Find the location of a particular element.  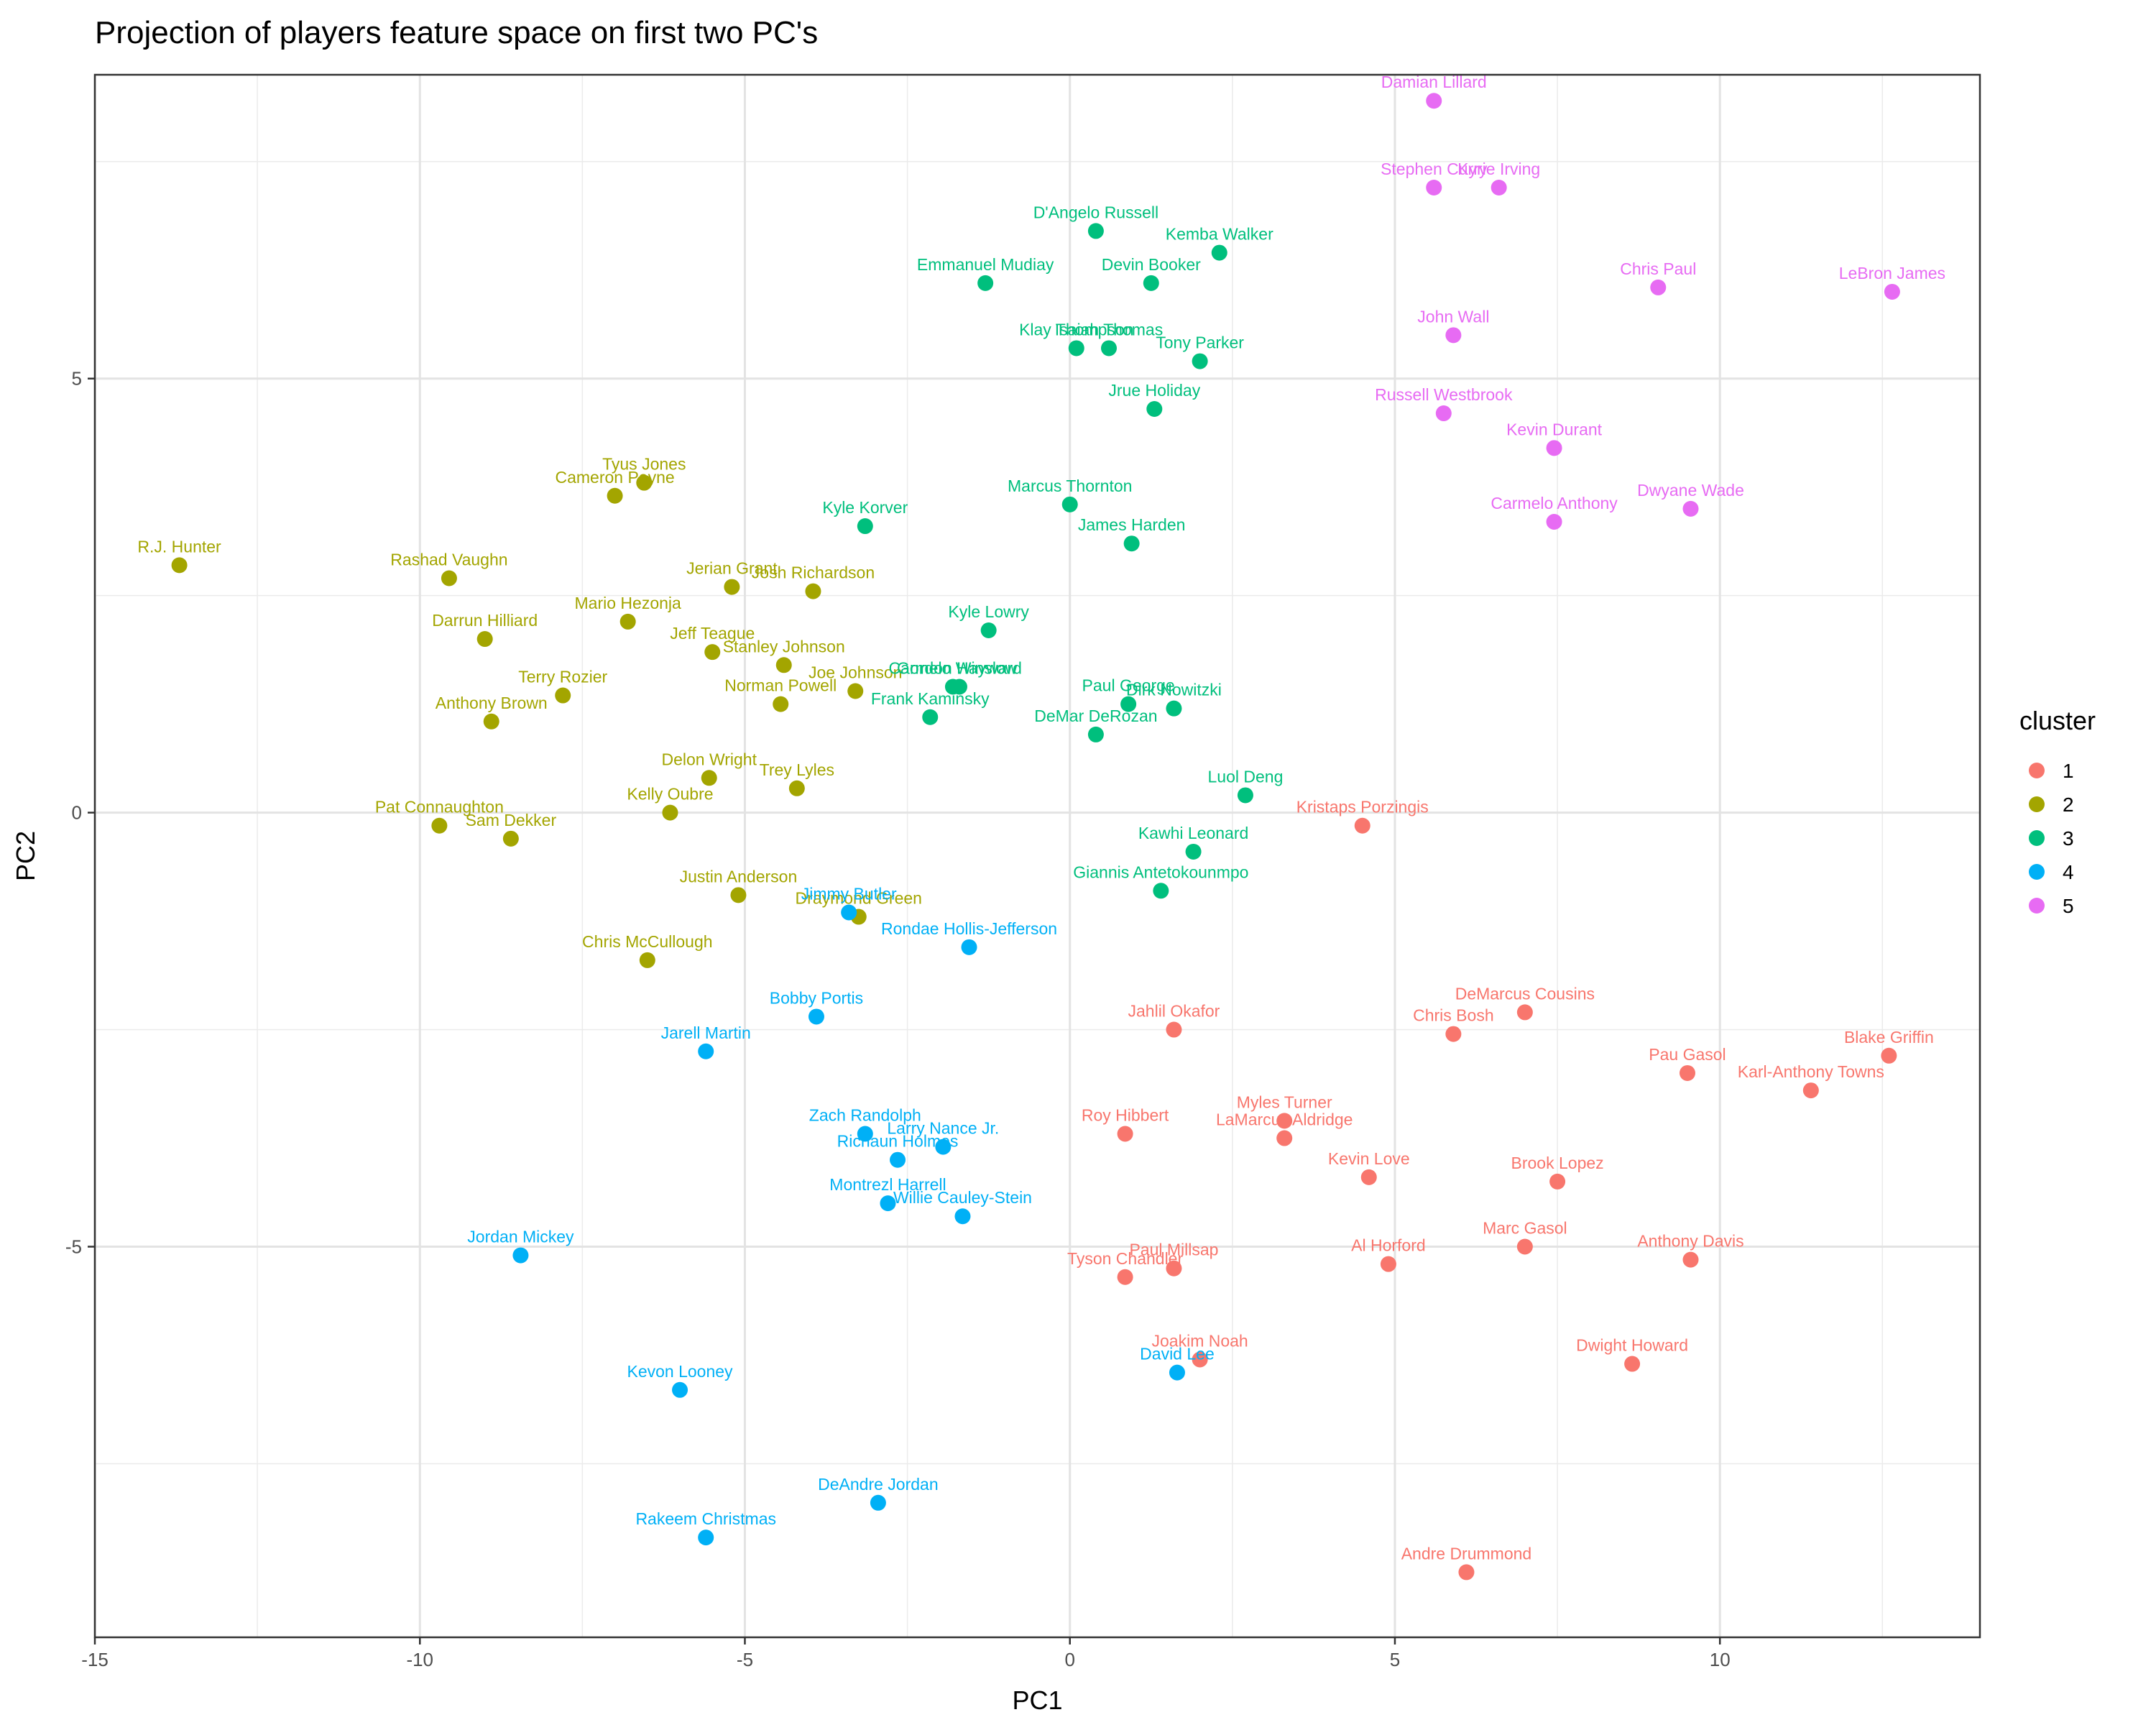

y-axis: -5 0 5 is located at coordinates (80, 813).